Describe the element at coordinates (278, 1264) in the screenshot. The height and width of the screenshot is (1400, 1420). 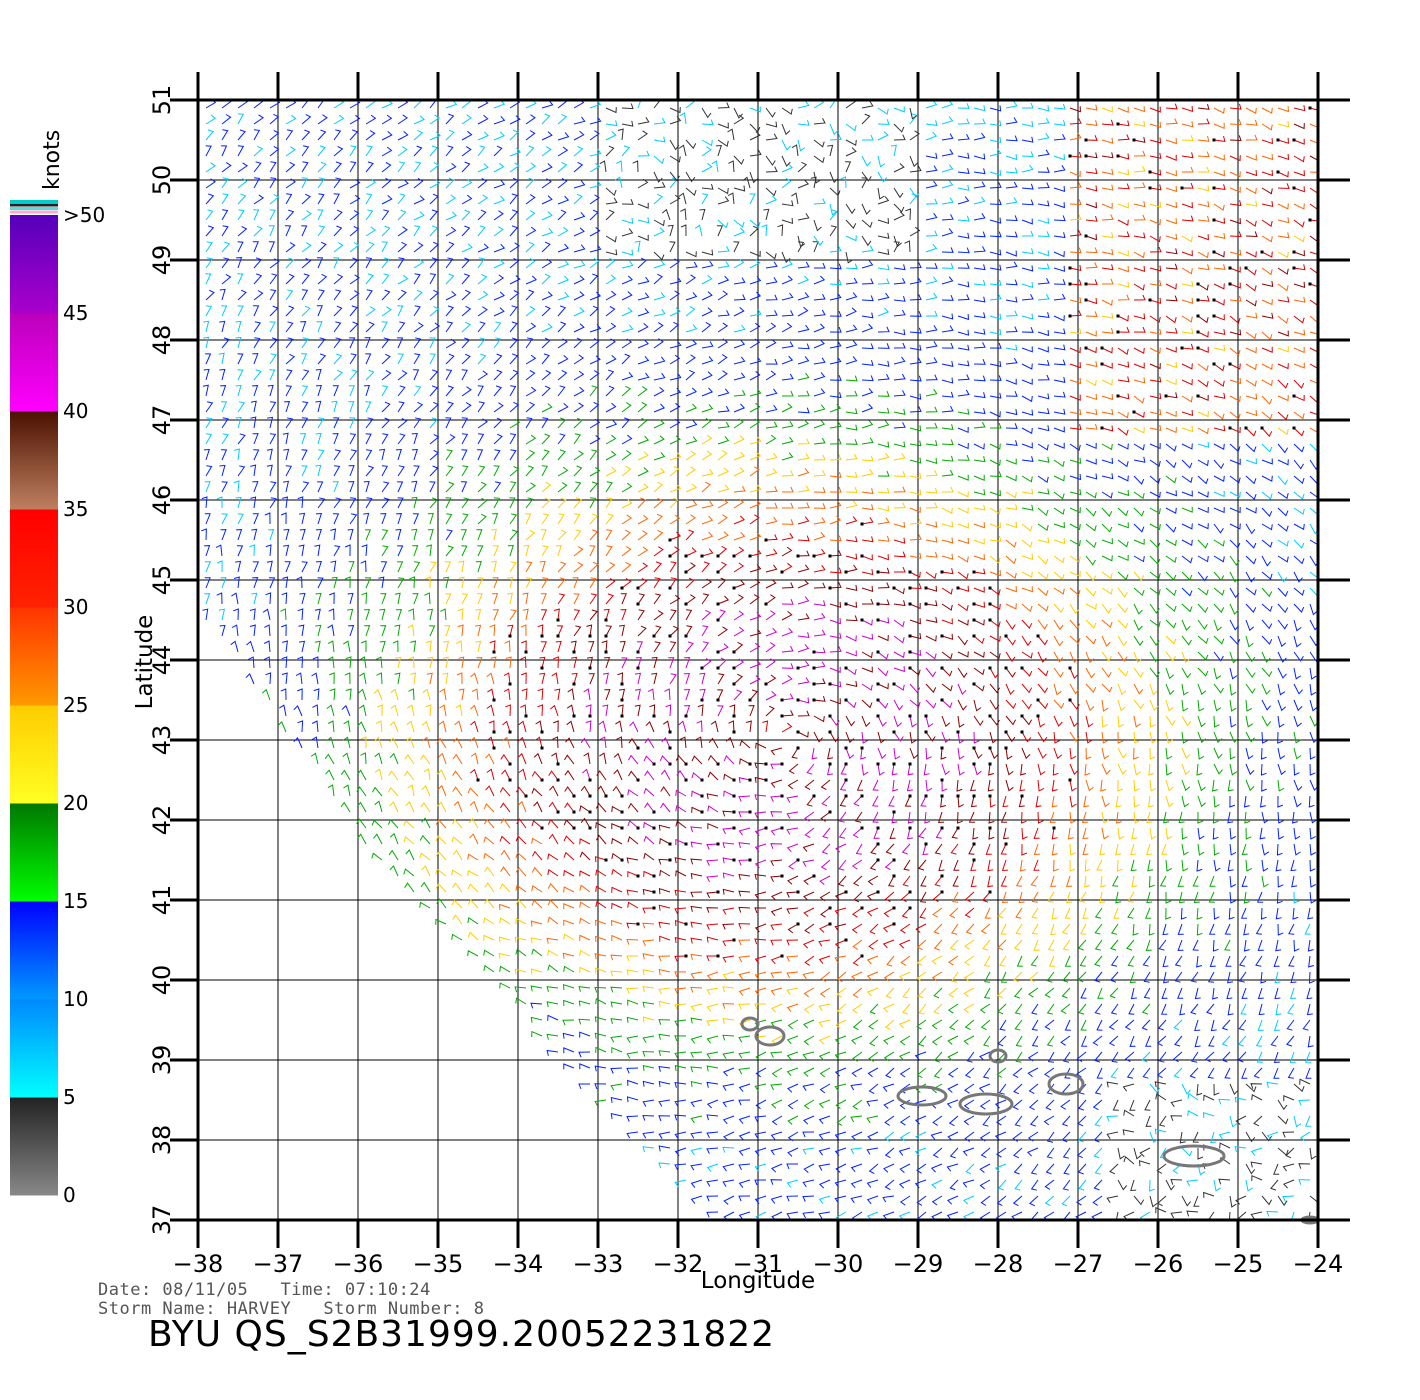
I see `x-tick-label: −37` at that location.